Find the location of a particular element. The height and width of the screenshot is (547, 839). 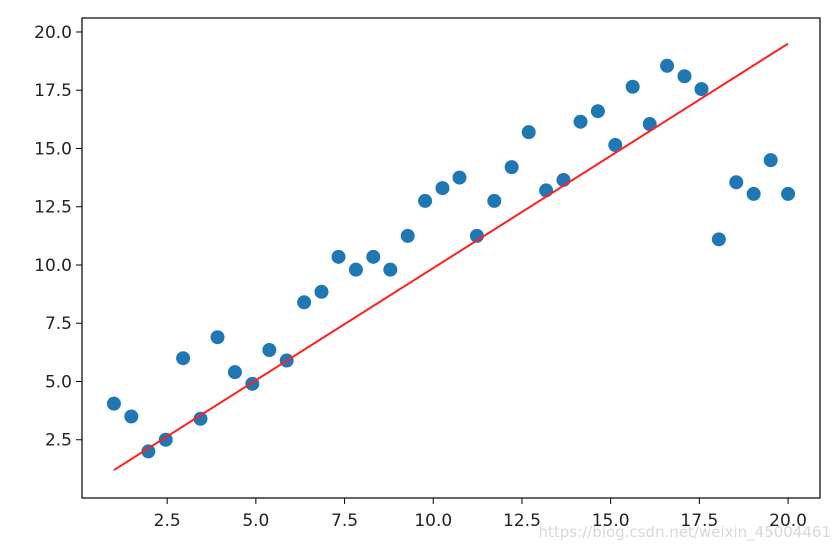

y-tick-label: 20.0 is located at coordinates (53, 33).